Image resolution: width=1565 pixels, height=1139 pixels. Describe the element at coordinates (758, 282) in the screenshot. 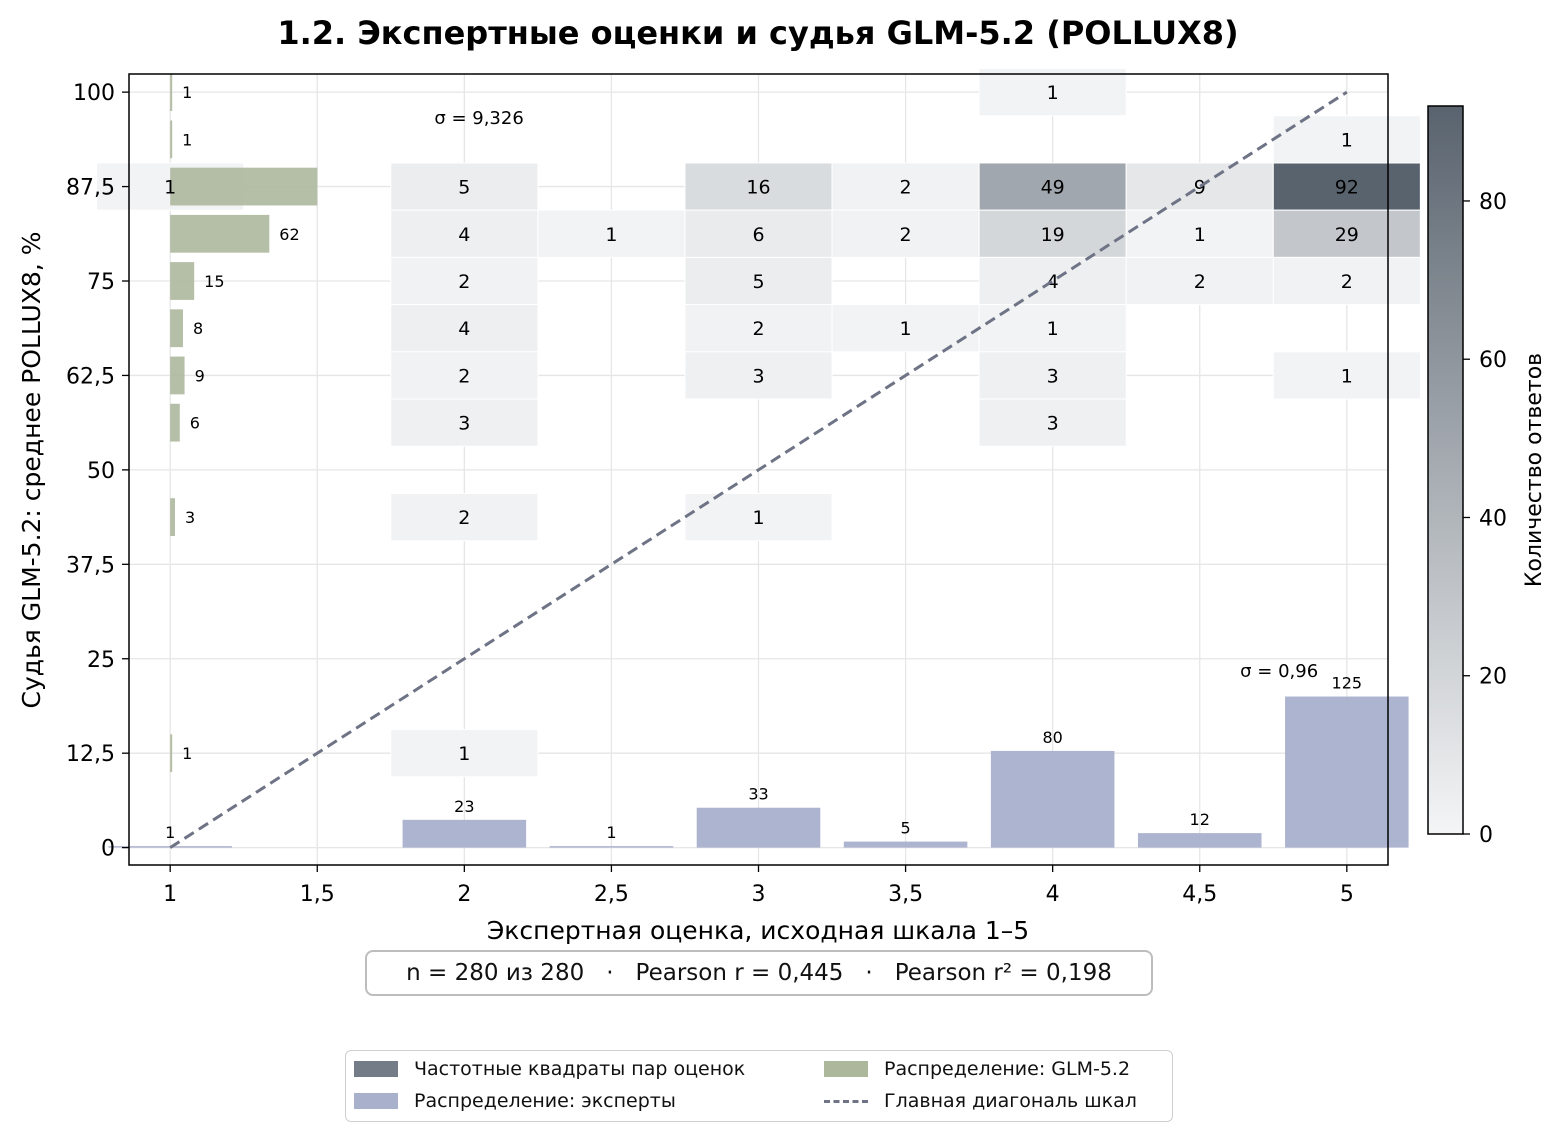

I see `heatmap-cell-label: 5` at that location.